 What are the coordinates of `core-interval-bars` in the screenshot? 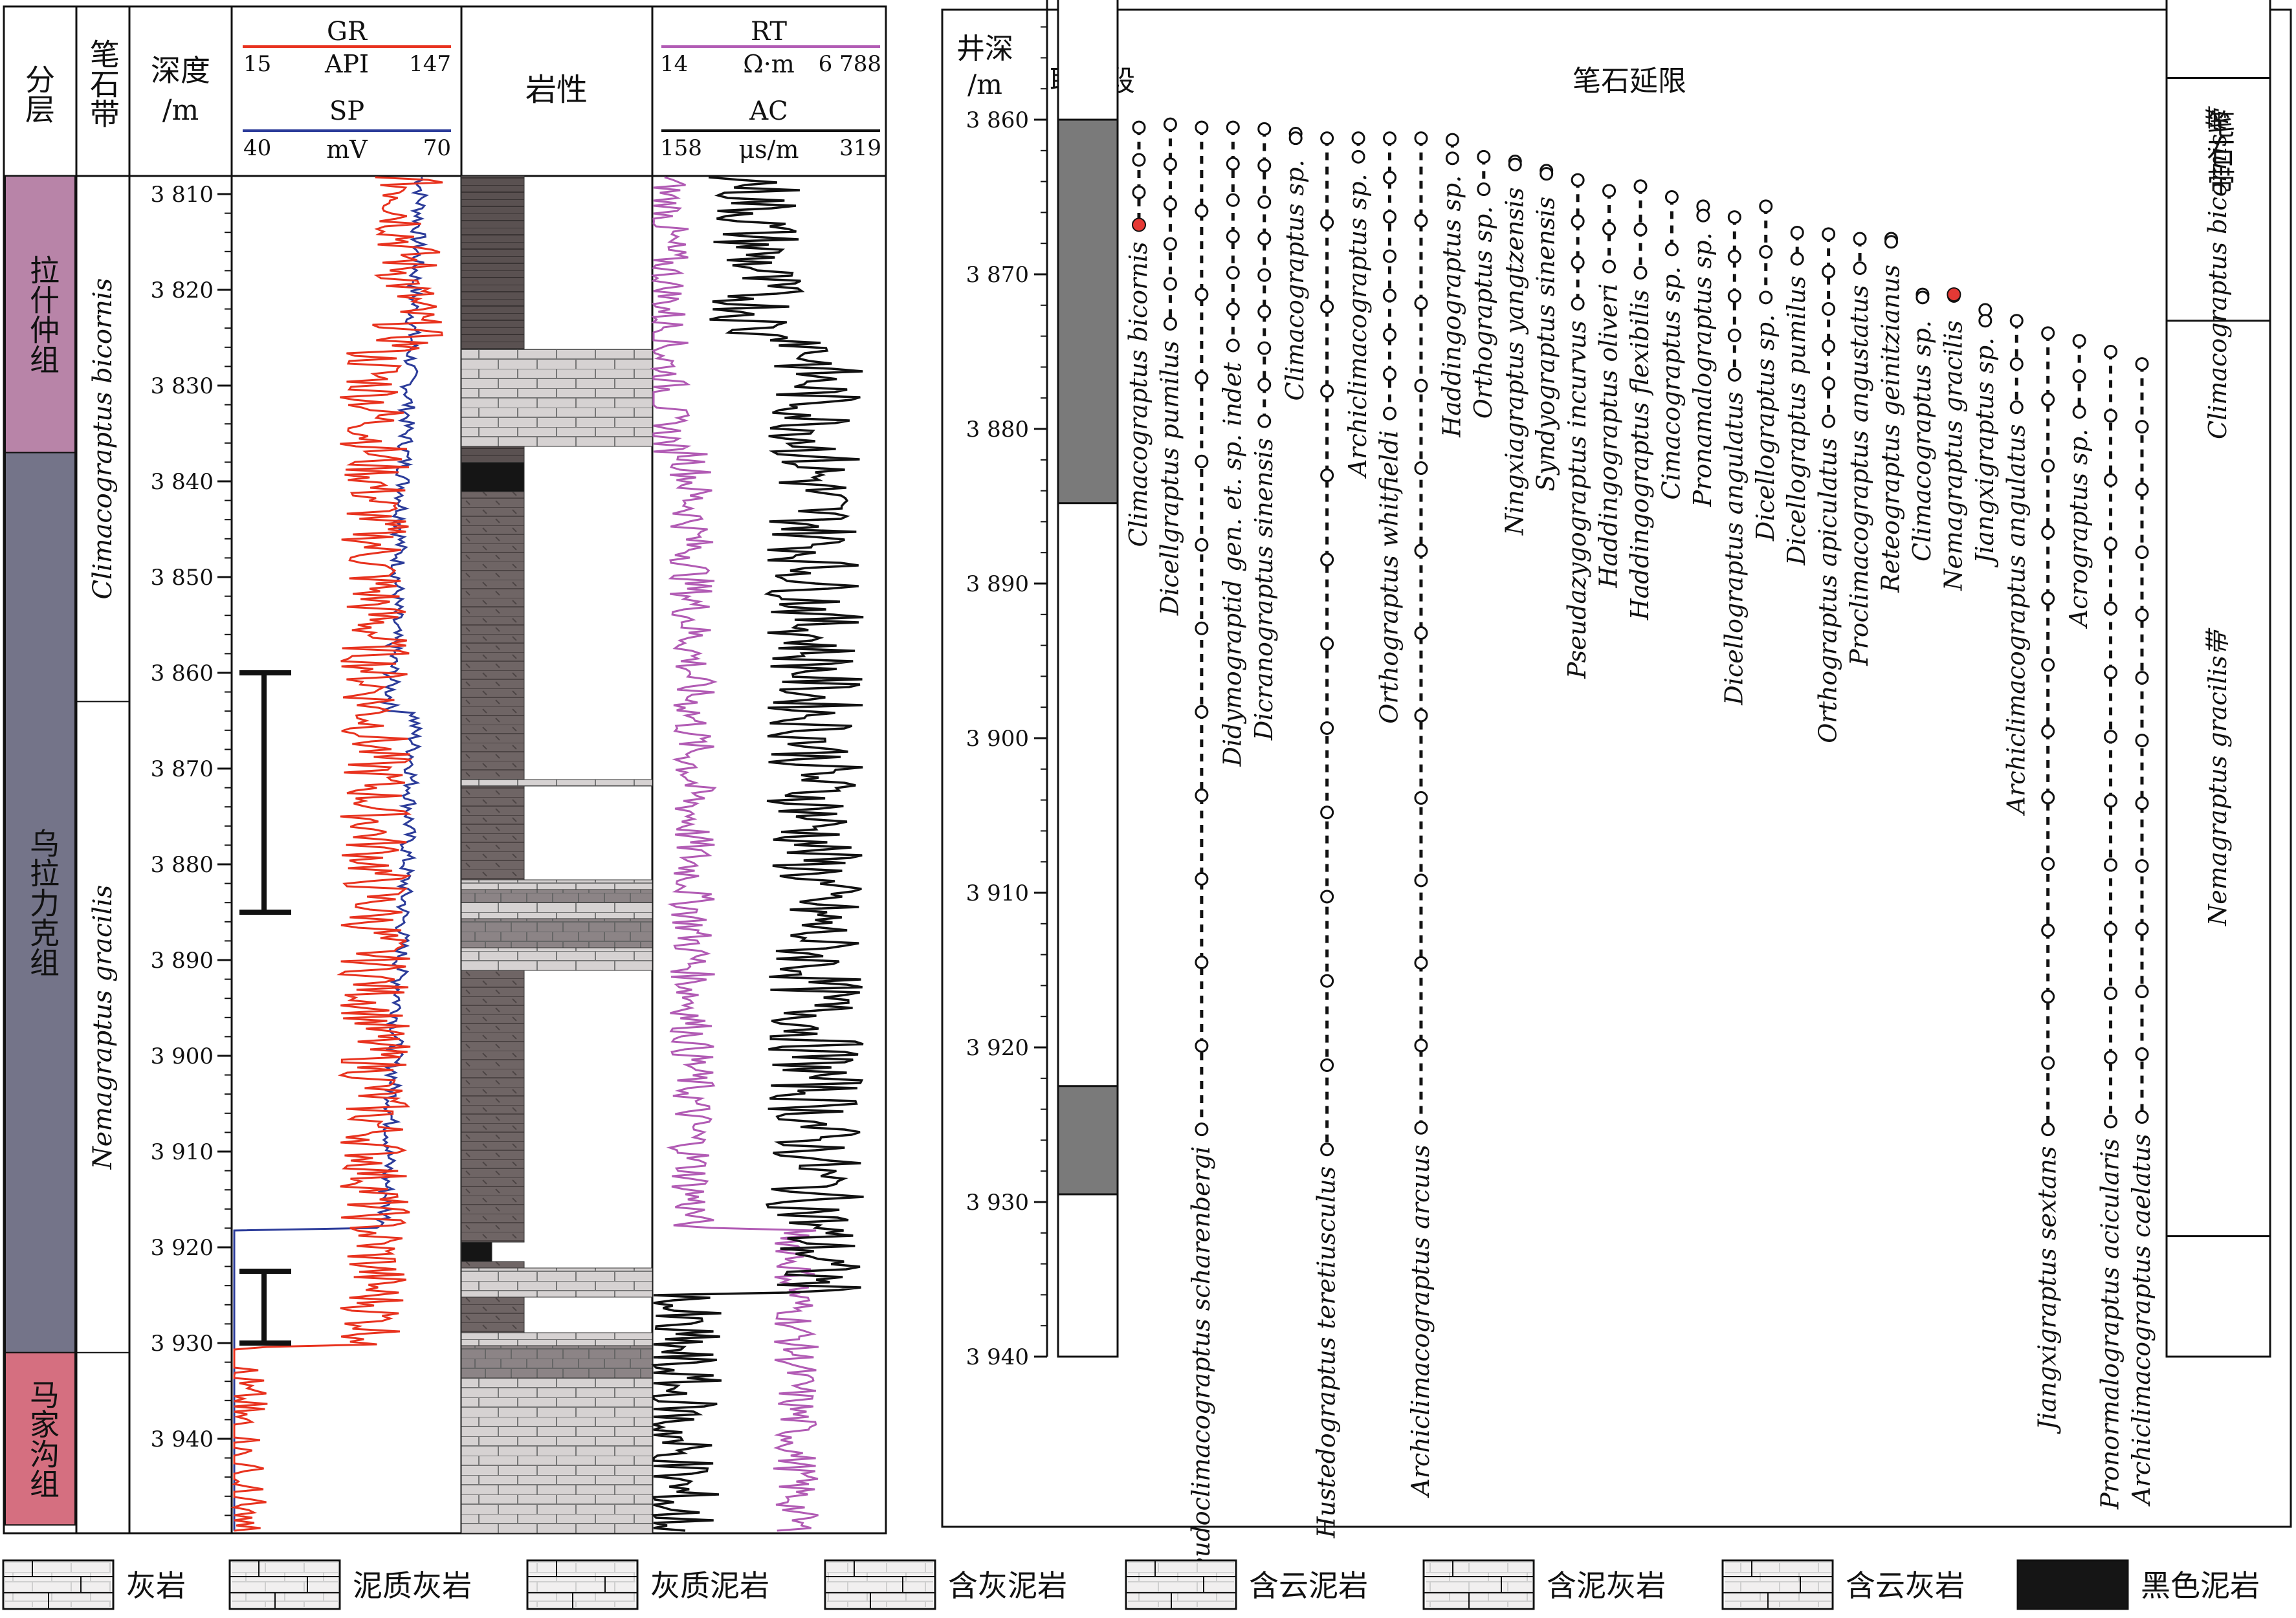 It's located at (265, 1008).